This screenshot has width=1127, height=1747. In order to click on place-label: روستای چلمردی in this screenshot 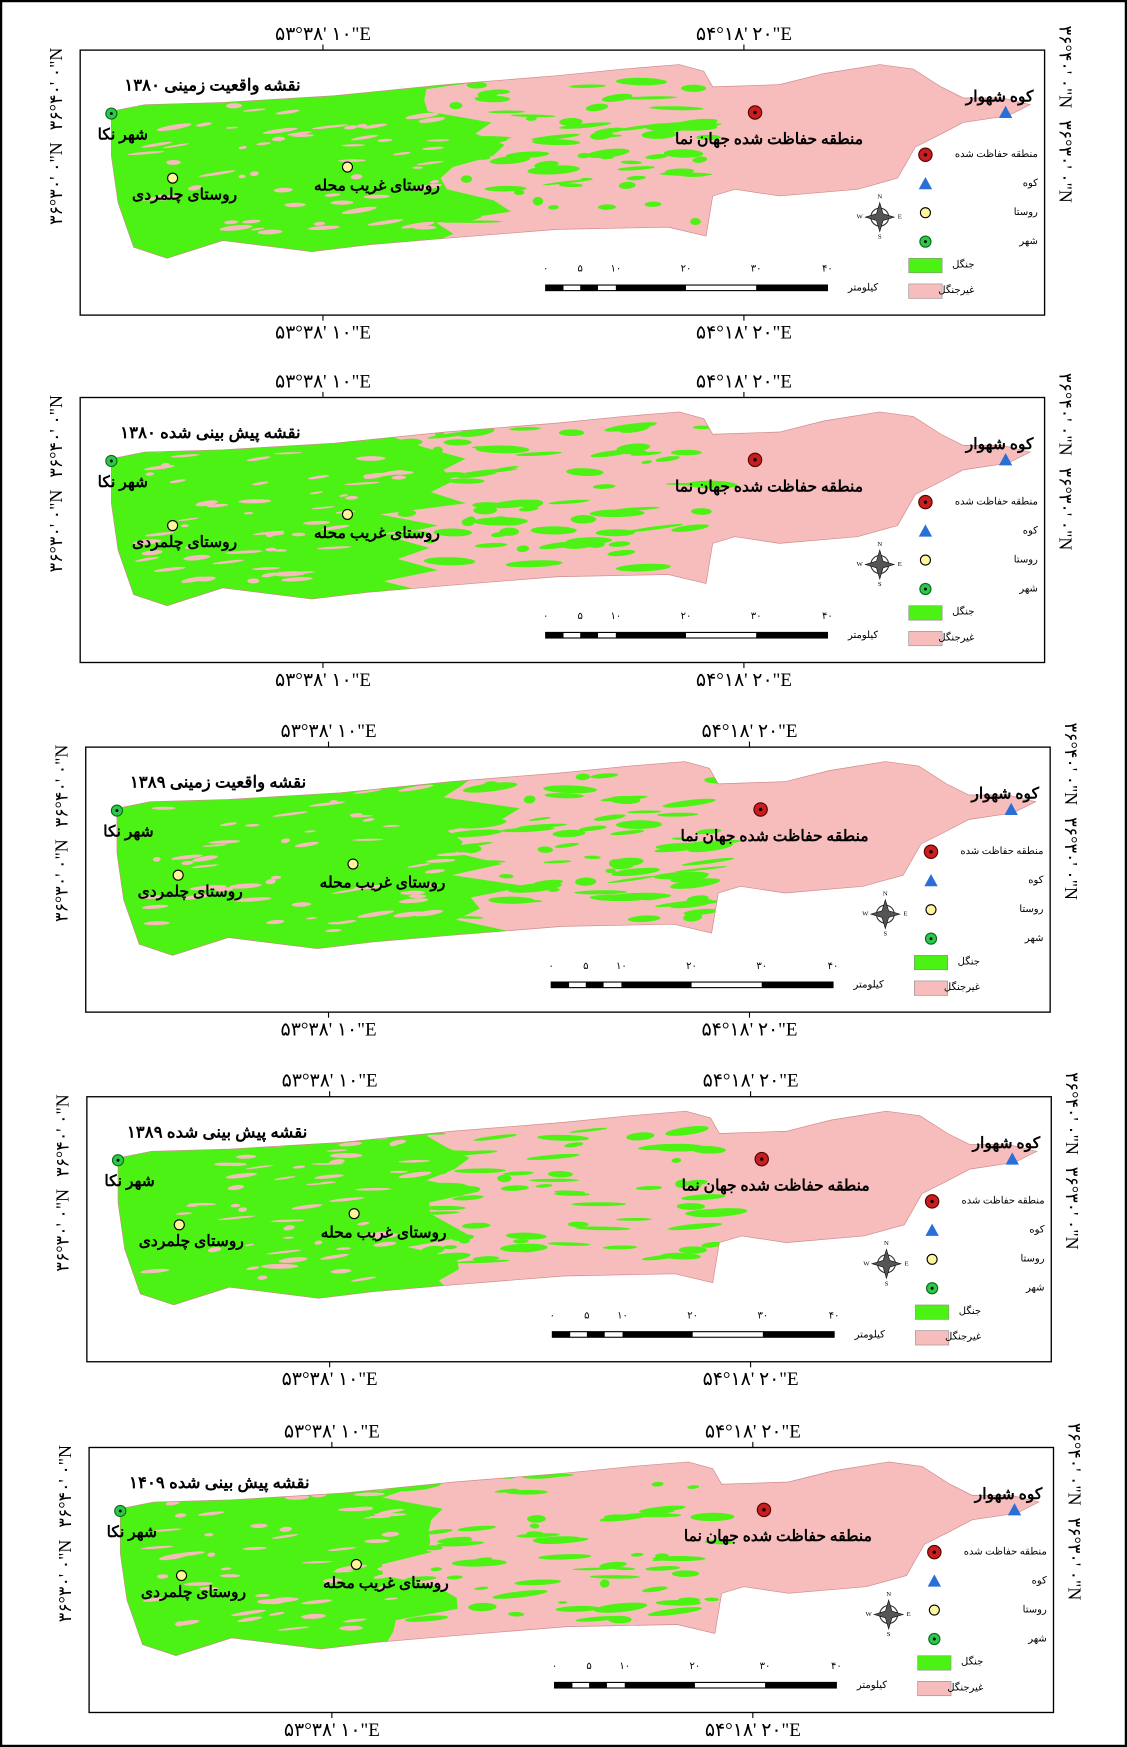, I will do `click(192, 1242)`.